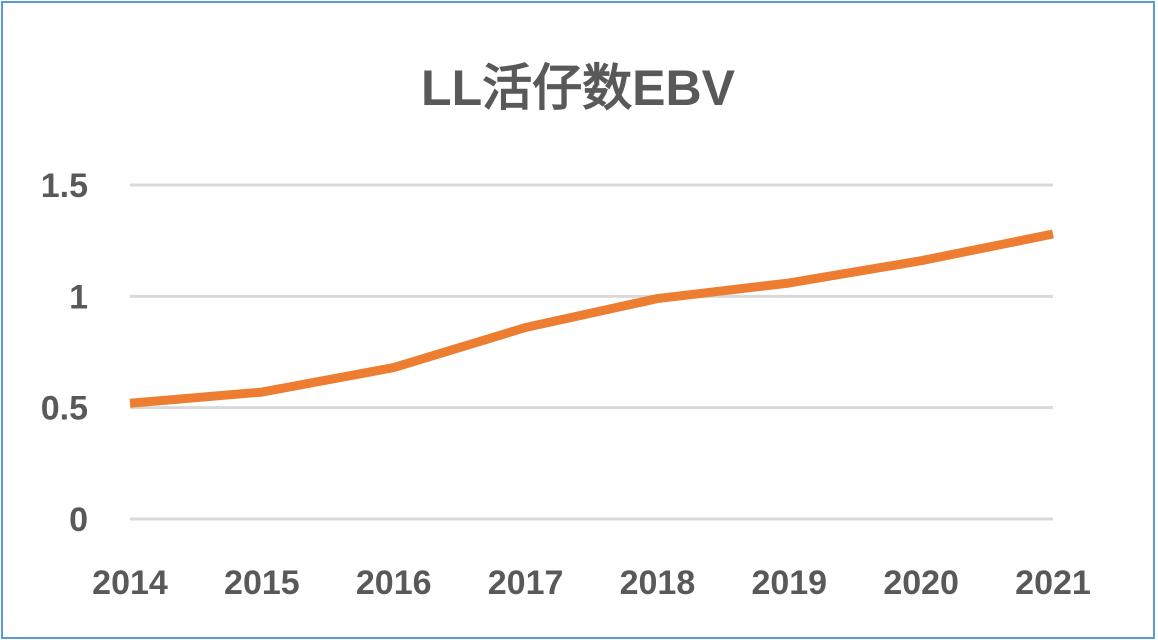 This screenshot has height=642, width=1158. Describe the element at coordinates (130, 583) in the screenshot. I see `x-tick-label: 2014` at that location.